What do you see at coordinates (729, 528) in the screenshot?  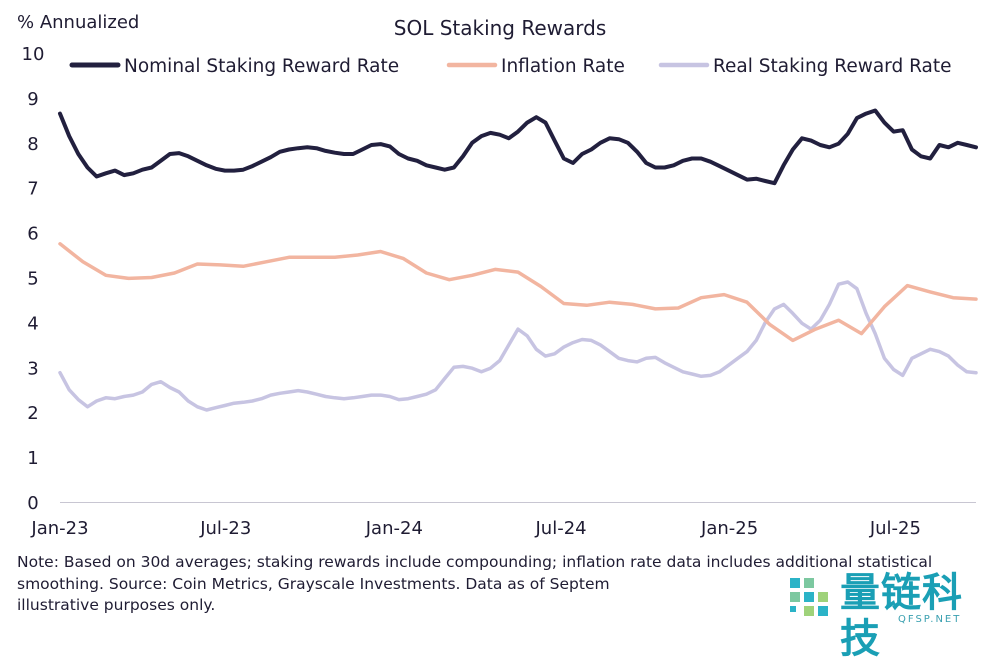 I see `x-tick-label: Jan-25` at bounding box center [729, 528].